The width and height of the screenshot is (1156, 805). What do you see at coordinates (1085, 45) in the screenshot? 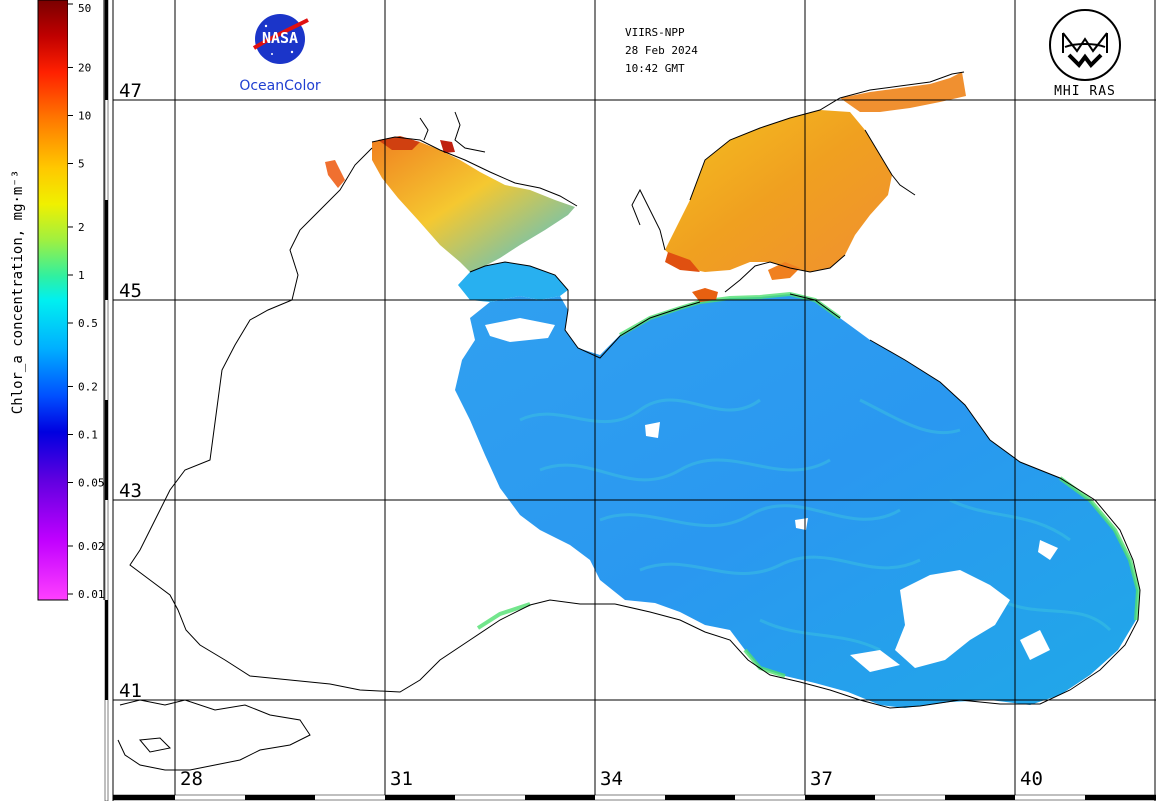
I see `mhi-ras-logo` at bounding box center [1085, 45].